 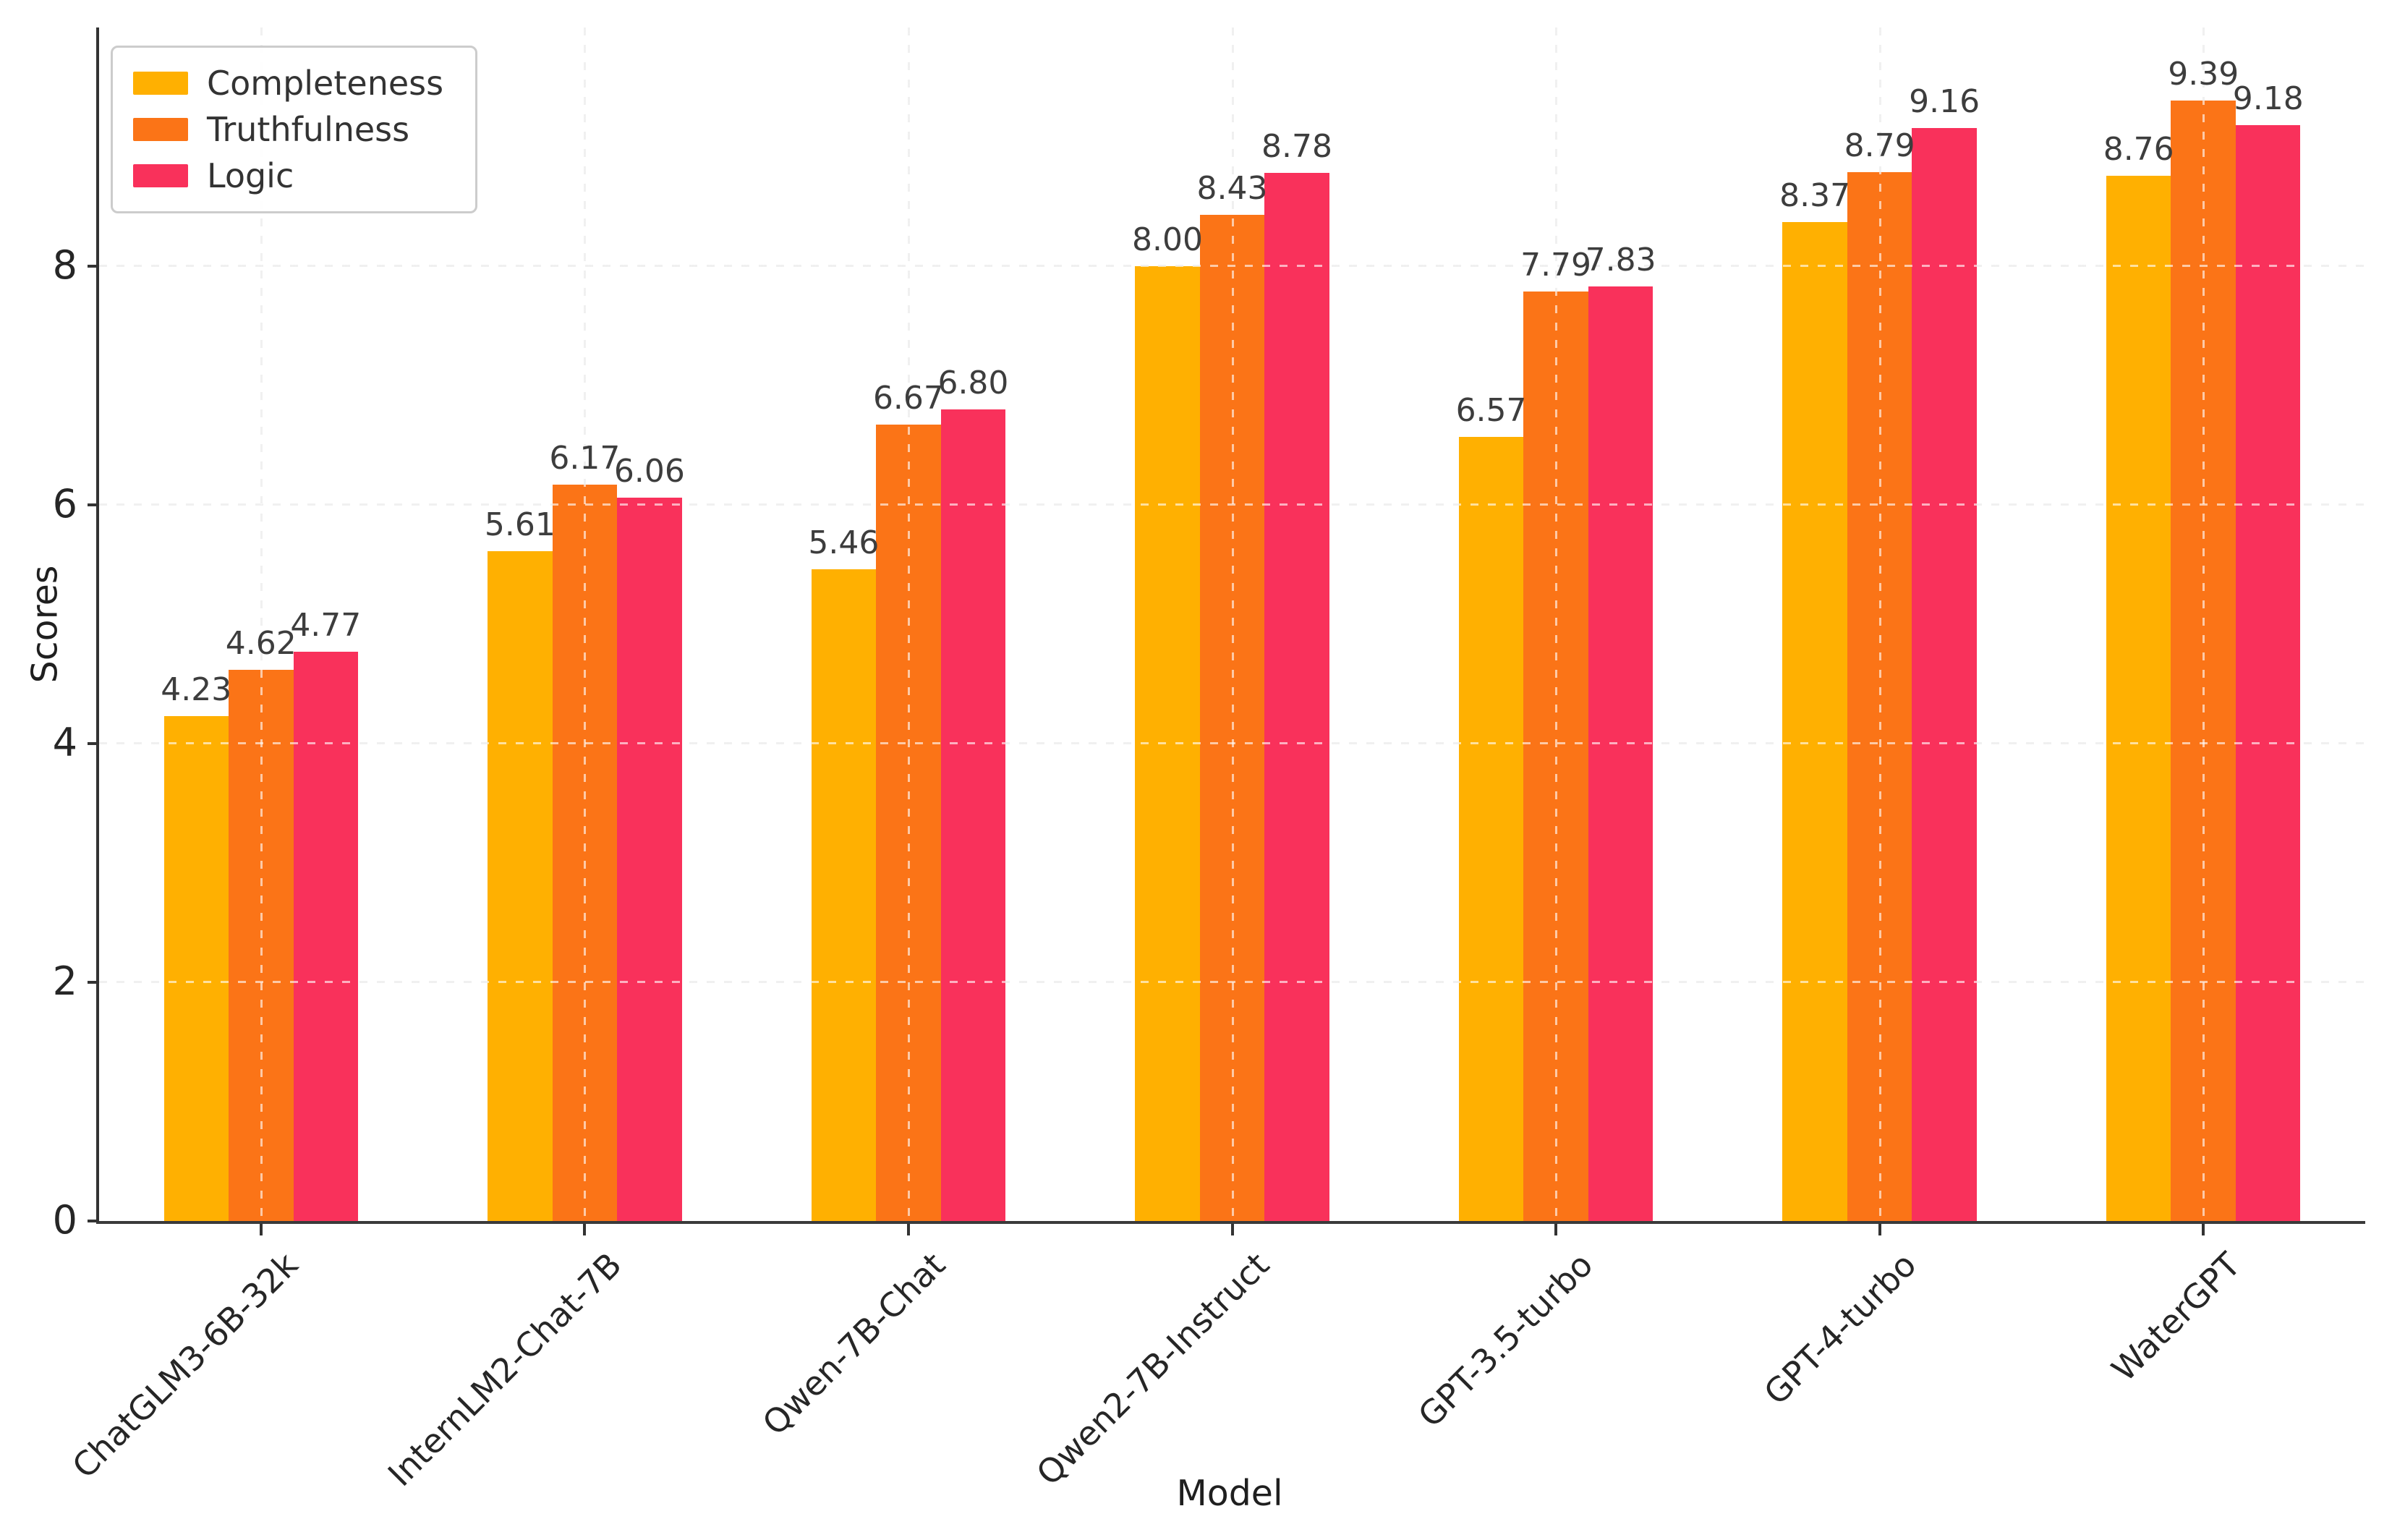 I want to click on bar-value-label: 5.46, so click(x=844, y=543).